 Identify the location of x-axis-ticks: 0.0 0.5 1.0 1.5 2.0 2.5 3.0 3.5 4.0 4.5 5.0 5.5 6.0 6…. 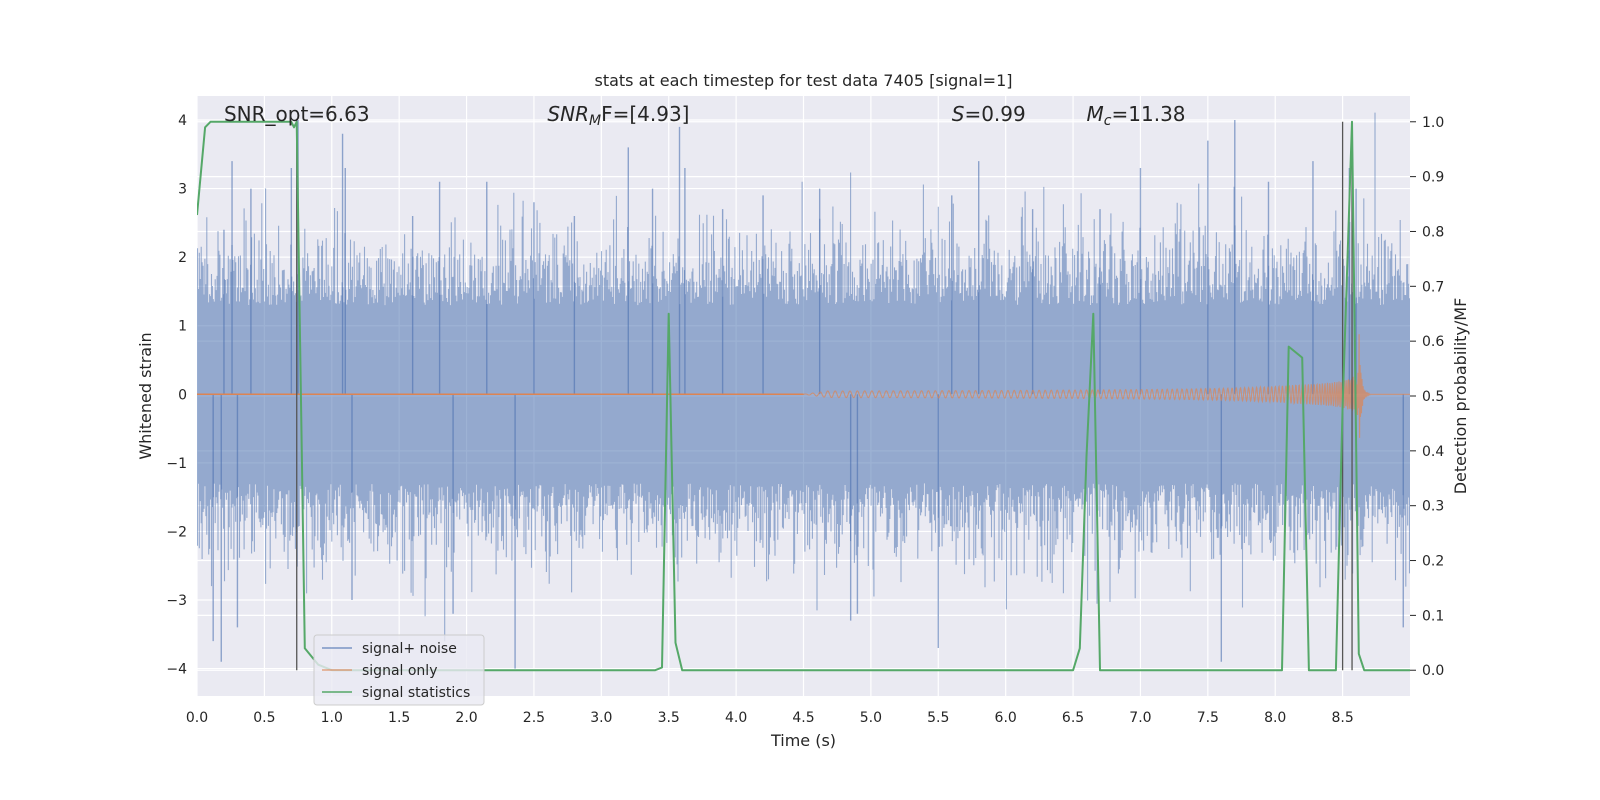
(770, 718).